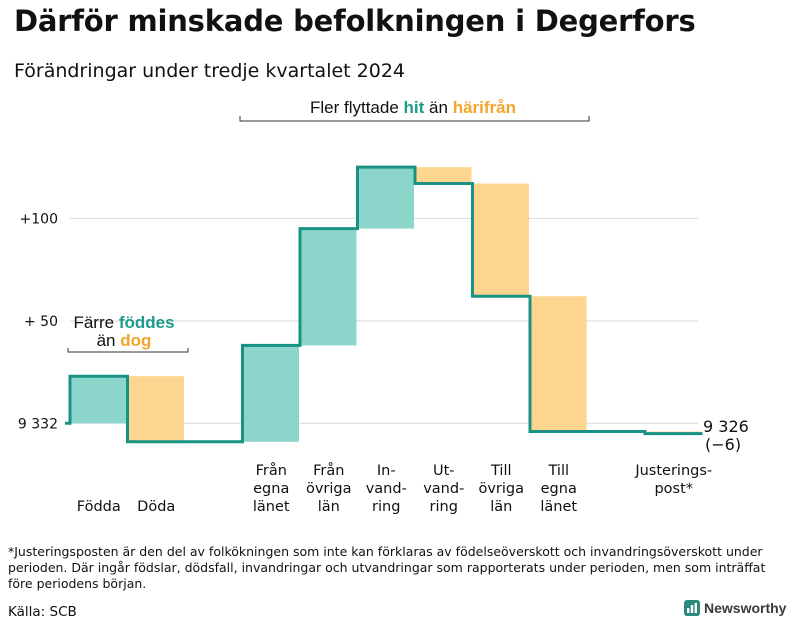  I want to click on source-label: Källa: SCB, so click(42, 612).